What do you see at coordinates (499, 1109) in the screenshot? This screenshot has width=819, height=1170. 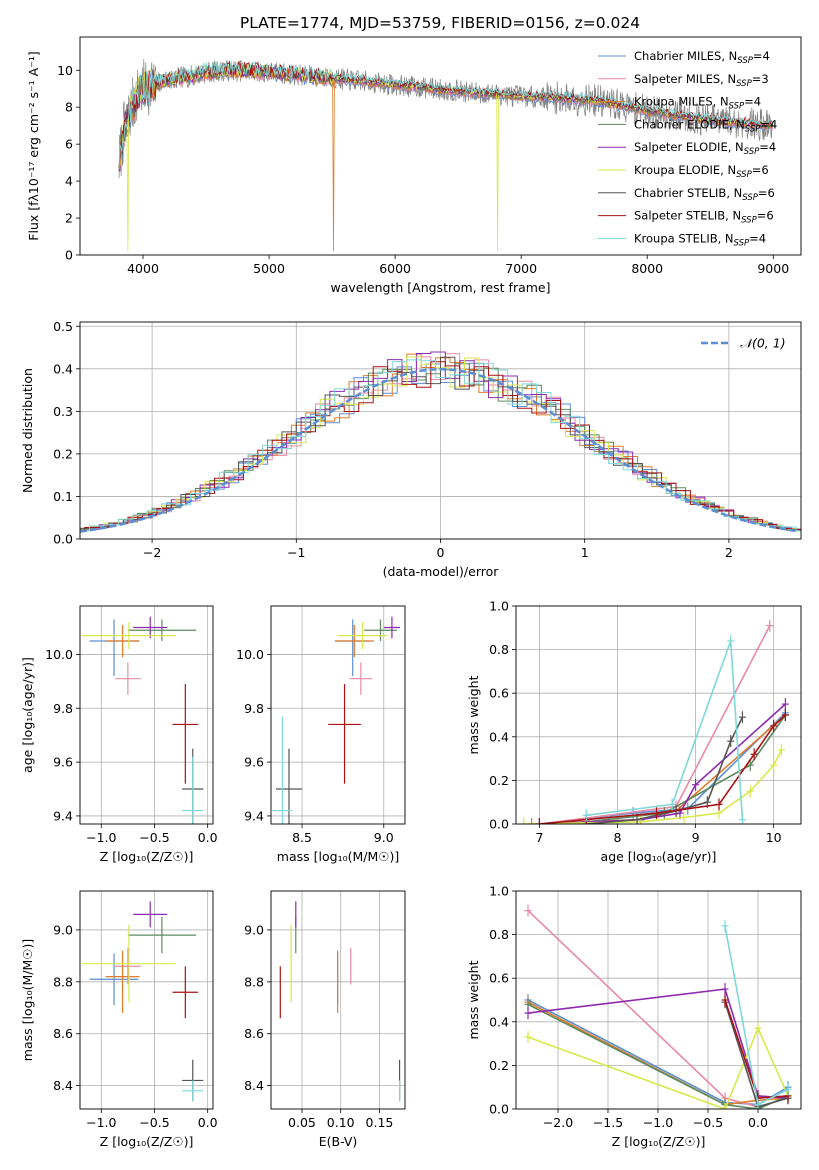 I see `y-tick-label: 0.0` at bounding box center [499, 1109].